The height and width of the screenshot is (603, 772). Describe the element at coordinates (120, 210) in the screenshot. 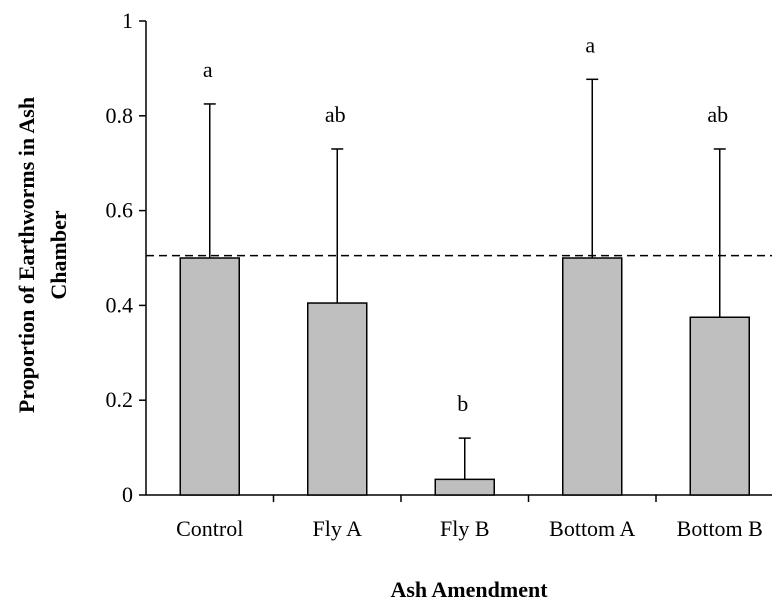

I see `y-tick-label: 0.6` at that location.